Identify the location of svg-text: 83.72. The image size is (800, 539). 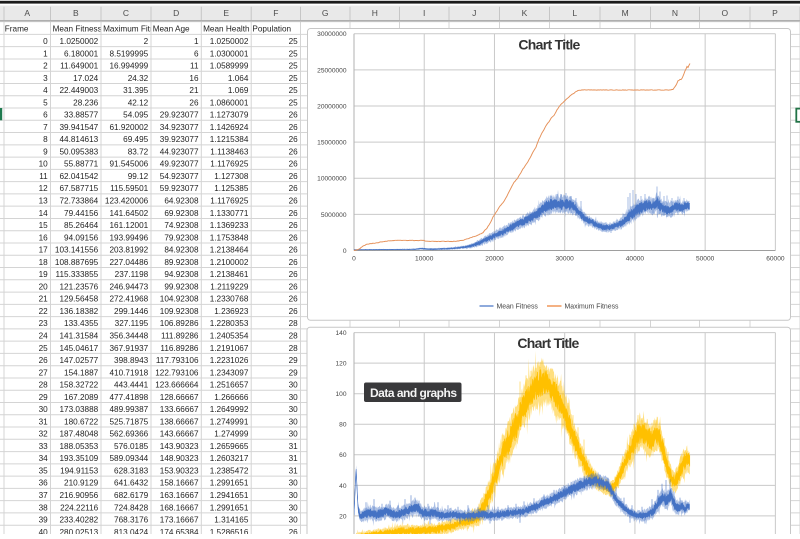
(138, 151).